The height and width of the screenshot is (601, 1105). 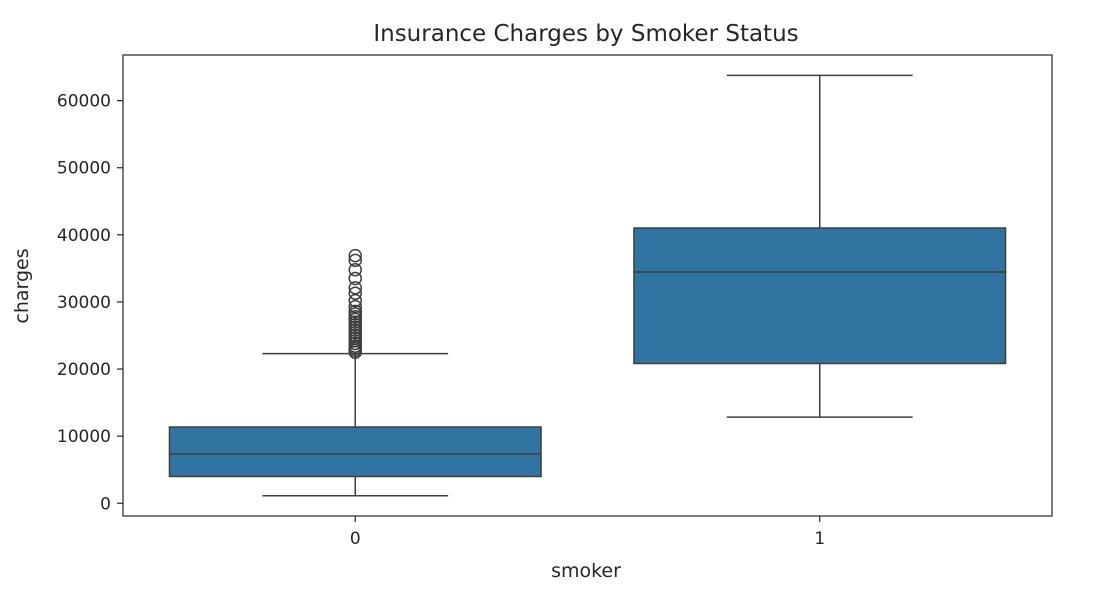 I want to click on x-tick-label: 1, so click(x=819, y=539).